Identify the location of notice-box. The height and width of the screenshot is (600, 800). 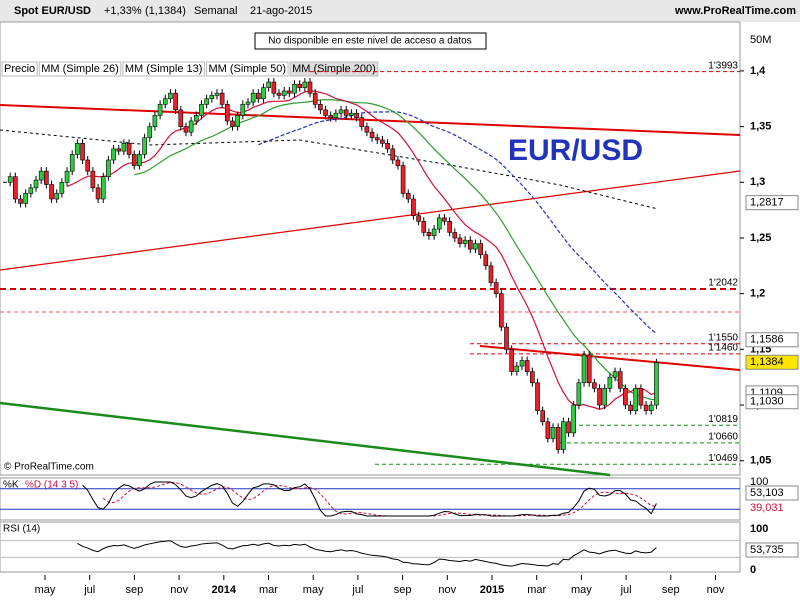
(370, 41).